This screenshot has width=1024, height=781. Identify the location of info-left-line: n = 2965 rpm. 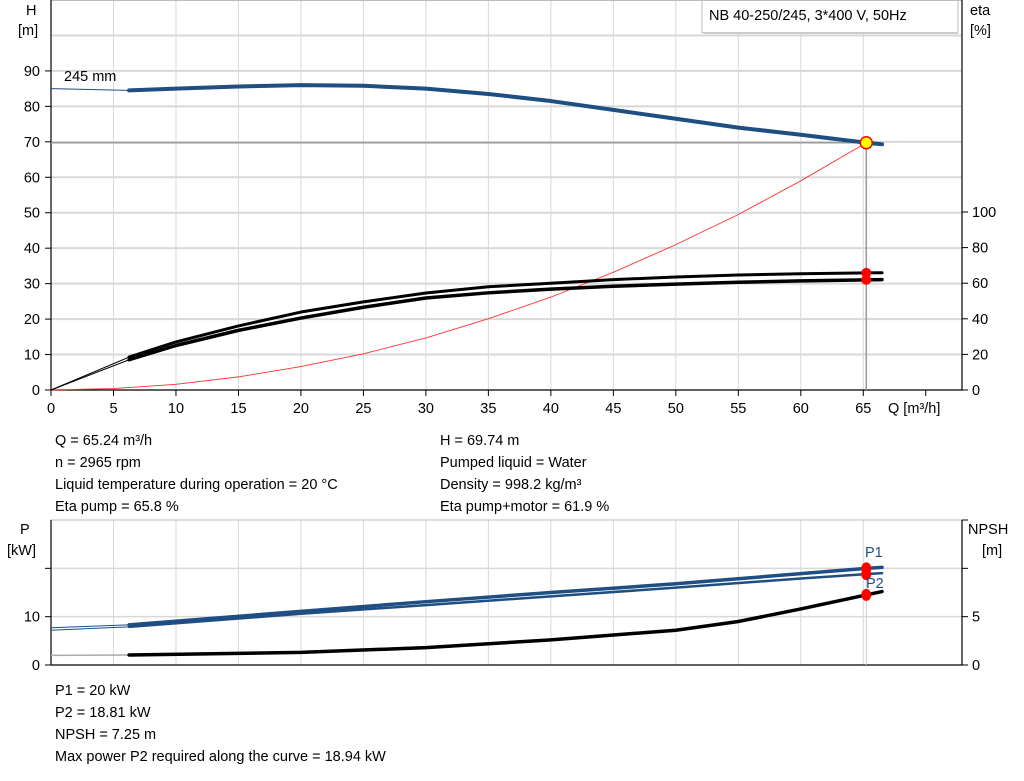
(98, 463).